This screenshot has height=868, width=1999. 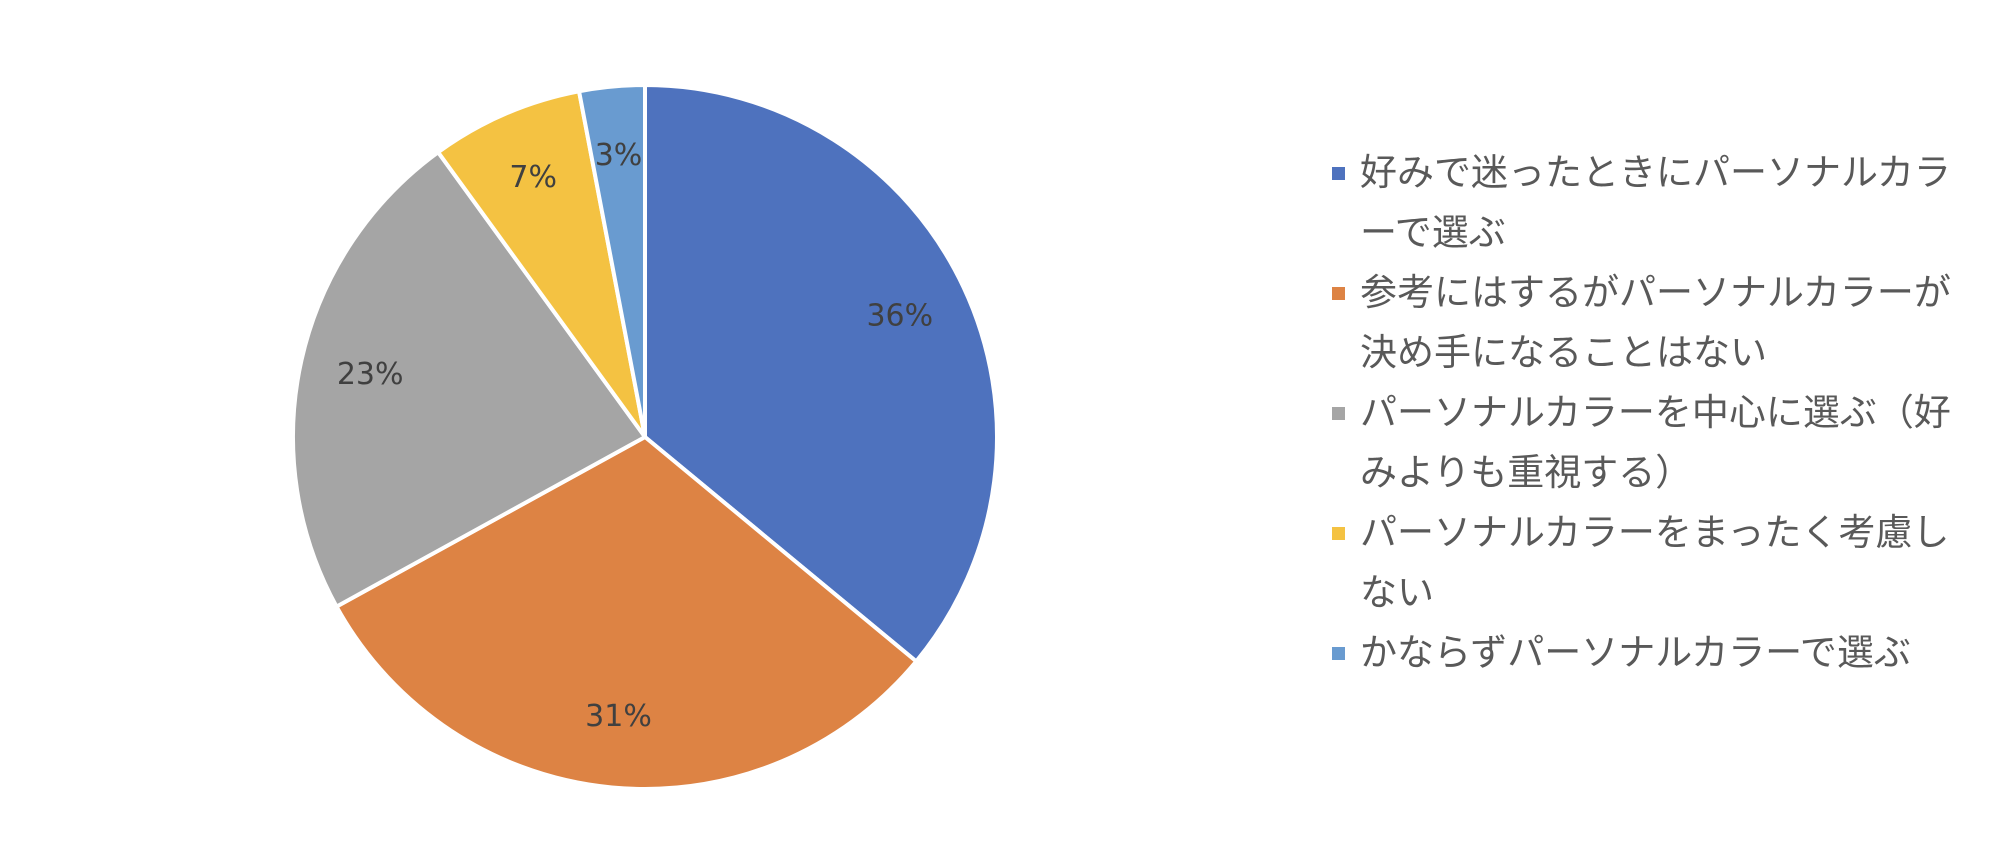 I want to click on legend-item: かならずパーソナルカラーで選ぶ, so click(x=1657, y=653).